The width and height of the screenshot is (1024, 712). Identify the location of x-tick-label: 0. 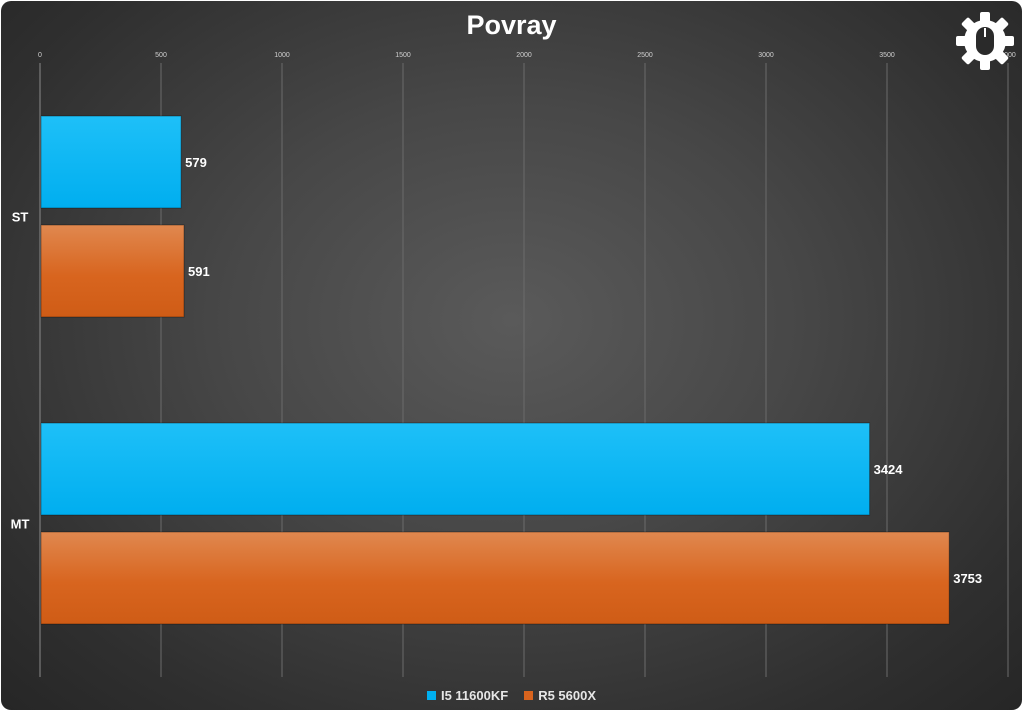
(40, 55).